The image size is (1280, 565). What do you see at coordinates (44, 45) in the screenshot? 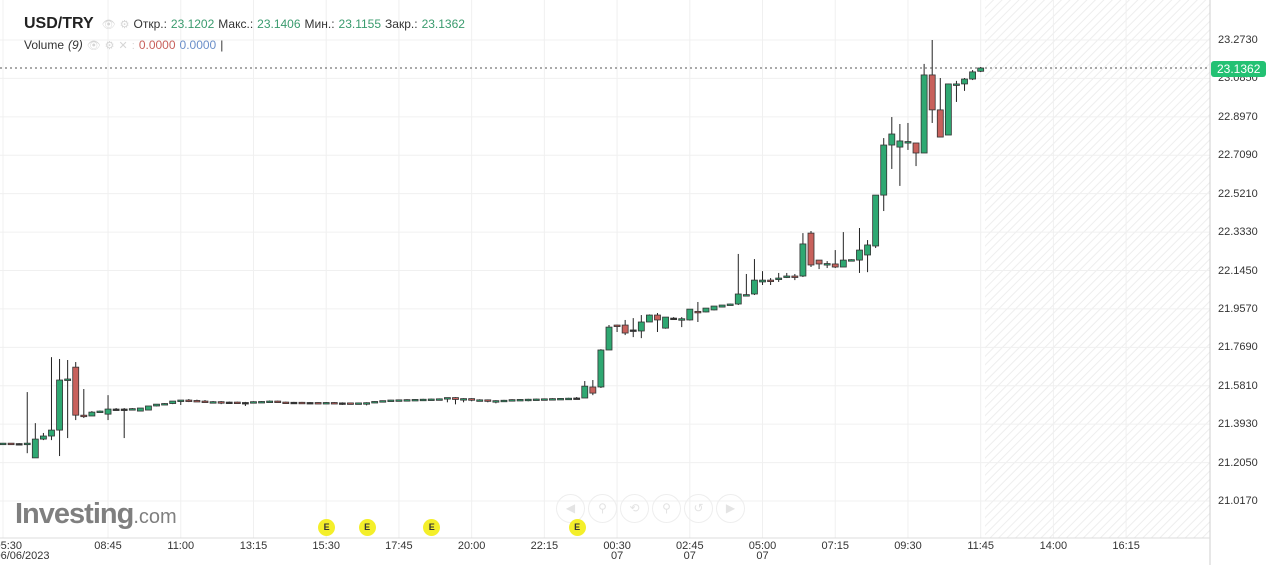
I see `volume-label: Volume` at bounding box center [44, 45].